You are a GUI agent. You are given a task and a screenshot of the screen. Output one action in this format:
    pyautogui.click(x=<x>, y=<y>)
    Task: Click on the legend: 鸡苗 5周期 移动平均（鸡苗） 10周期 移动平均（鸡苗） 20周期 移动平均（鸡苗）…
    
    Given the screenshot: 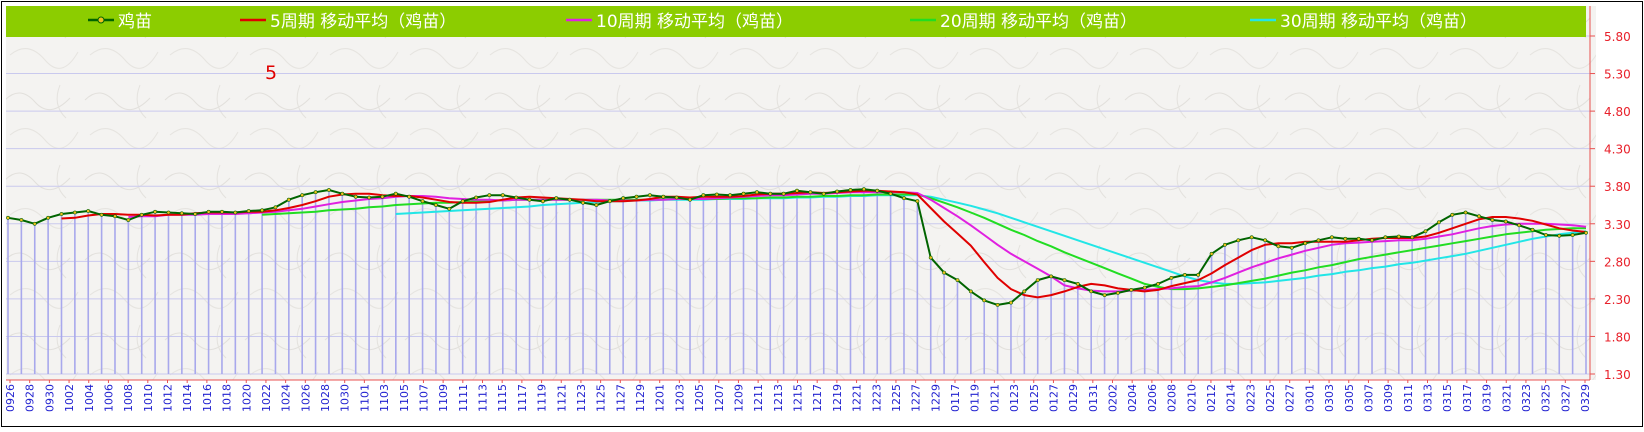 What is the action you would take?
    pyautogui.click(x=796, y=21)
    